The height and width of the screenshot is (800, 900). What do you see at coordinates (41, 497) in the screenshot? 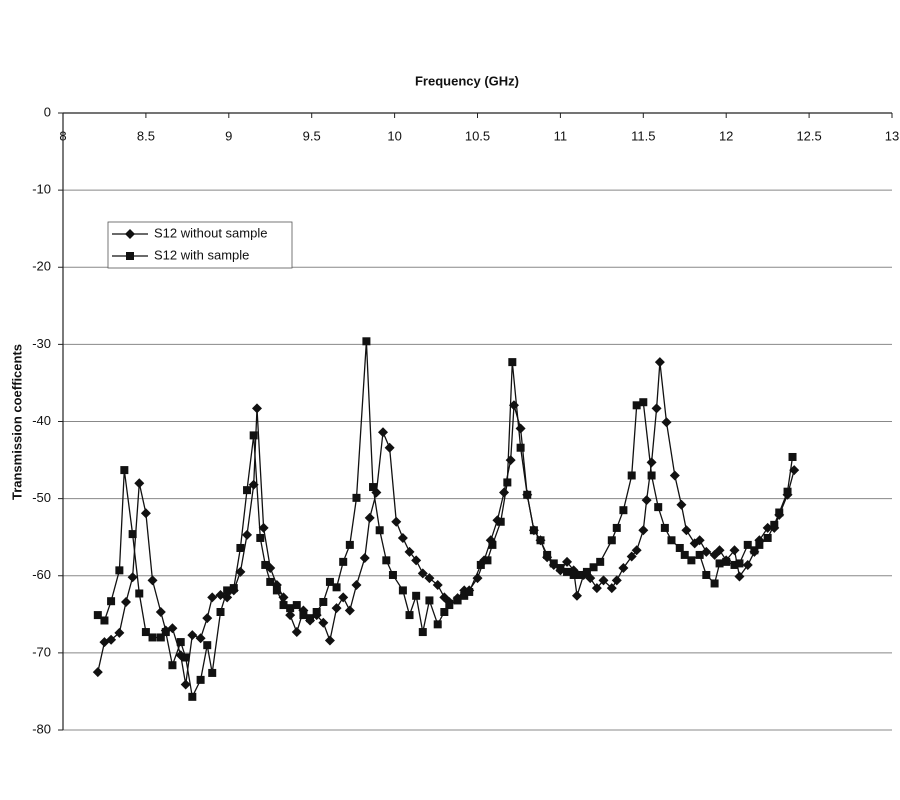
I see `y-tick-label: -50` at bounding box center [41, 497].